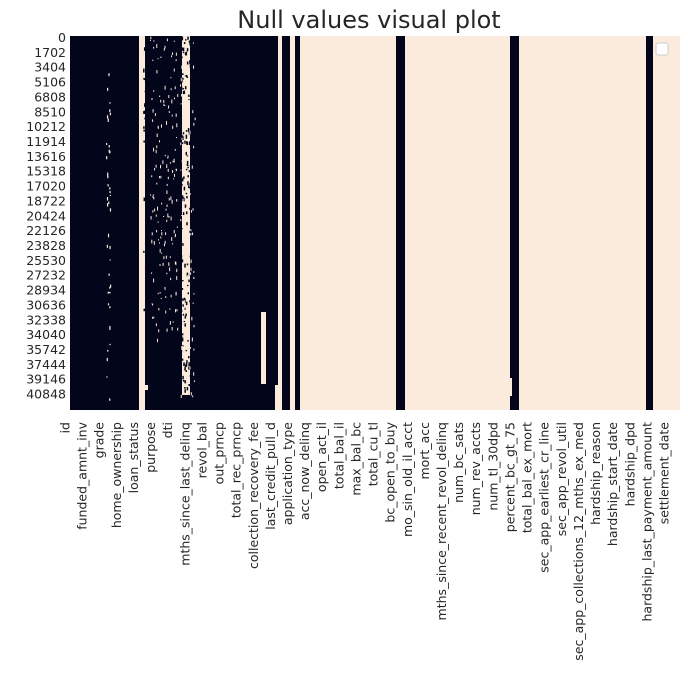 This screenshot has height=695, width=688. Describe the element at coordinates (46, 171) in the screenshot. I see `y-tick-label: 15318` at that location.